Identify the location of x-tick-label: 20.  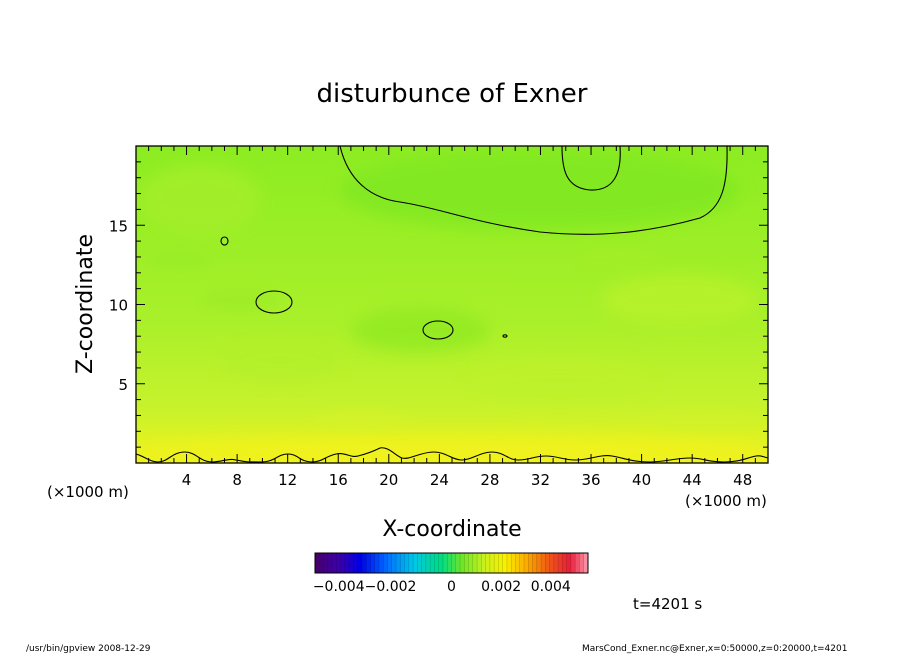
(388, 480).